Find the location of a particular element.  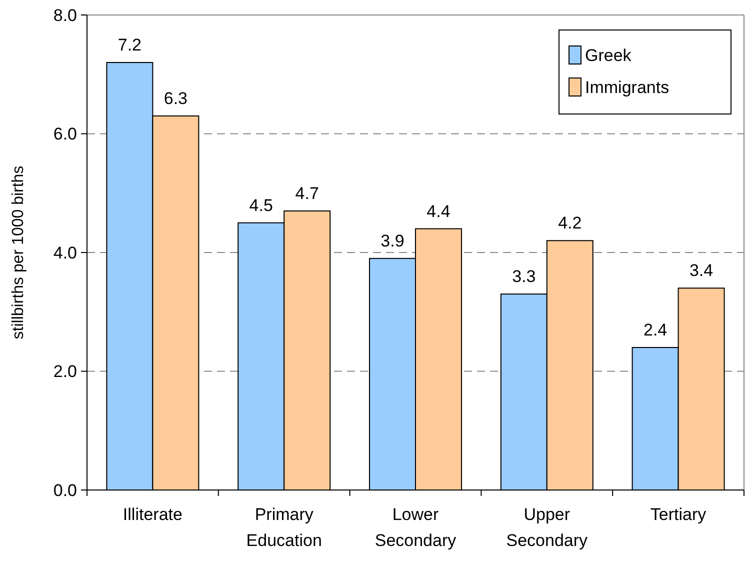

data-label: 4.7 is located at coordinates (307, 193).